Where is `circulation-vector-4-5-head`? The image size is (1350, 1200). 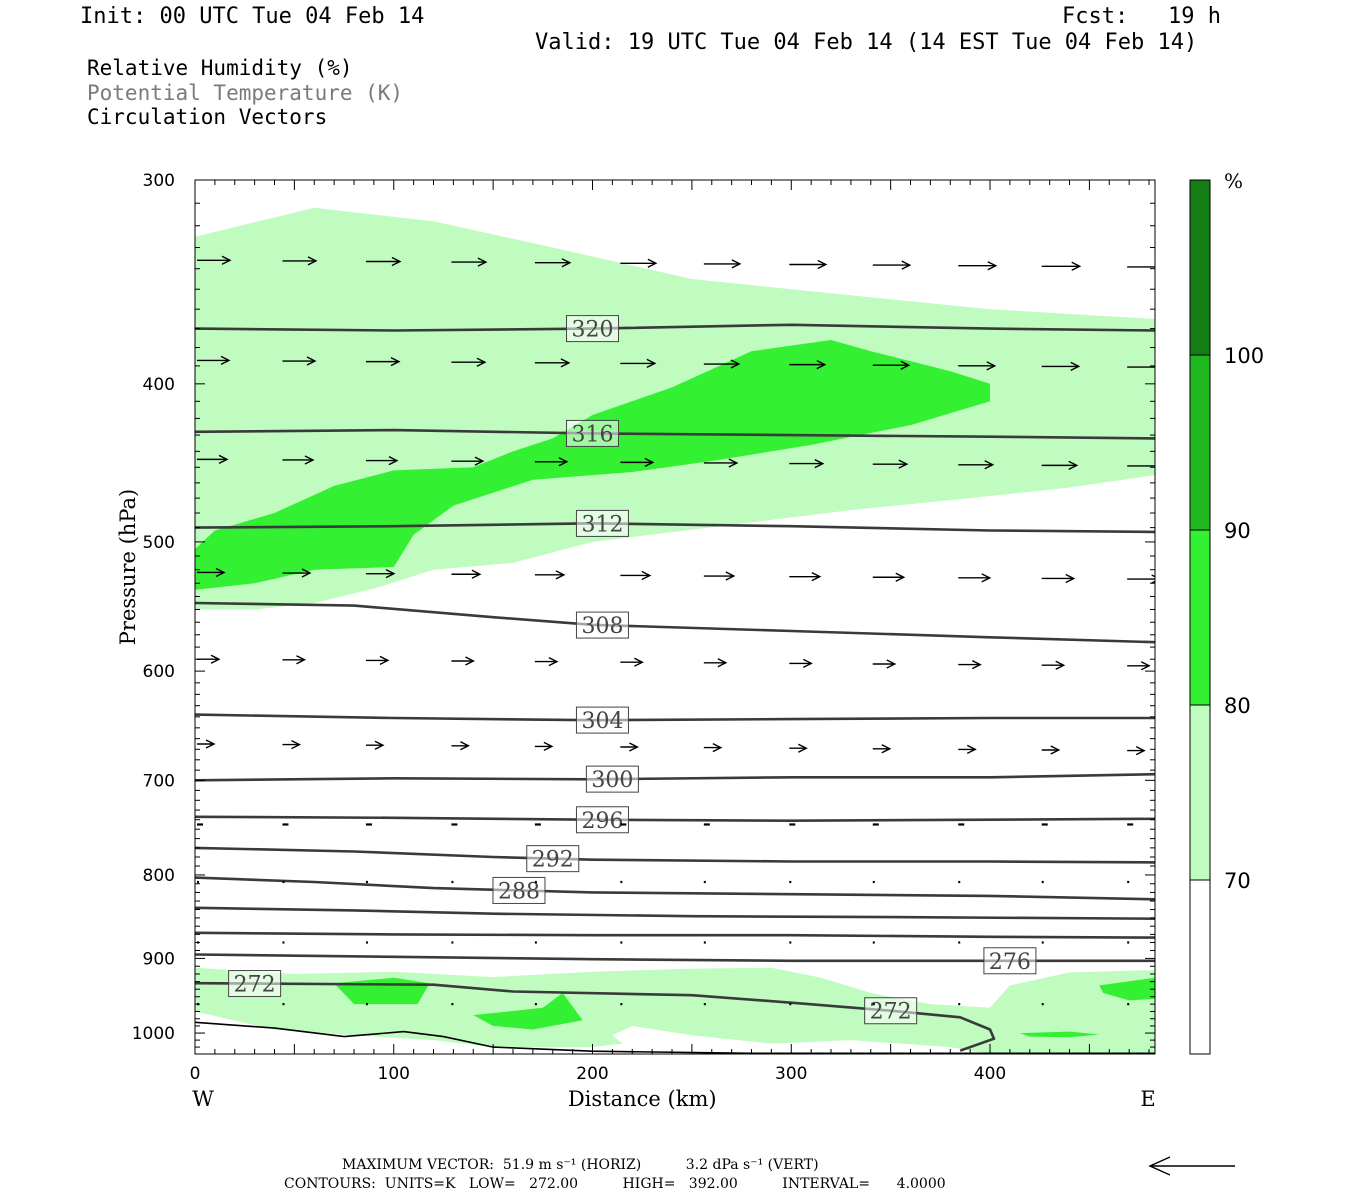 circulation-vector-4-5-head is located at coordinates (639, 662).